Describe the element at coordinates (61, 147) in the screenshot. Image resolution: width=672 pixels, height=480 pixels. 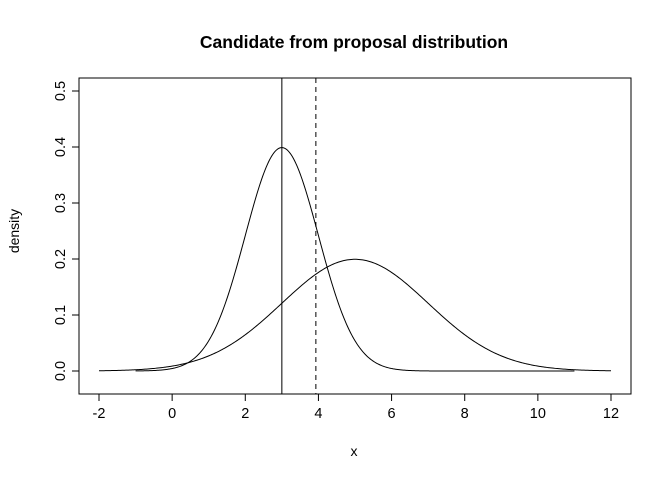
I see `y-tick-label: 0.4` at that location.